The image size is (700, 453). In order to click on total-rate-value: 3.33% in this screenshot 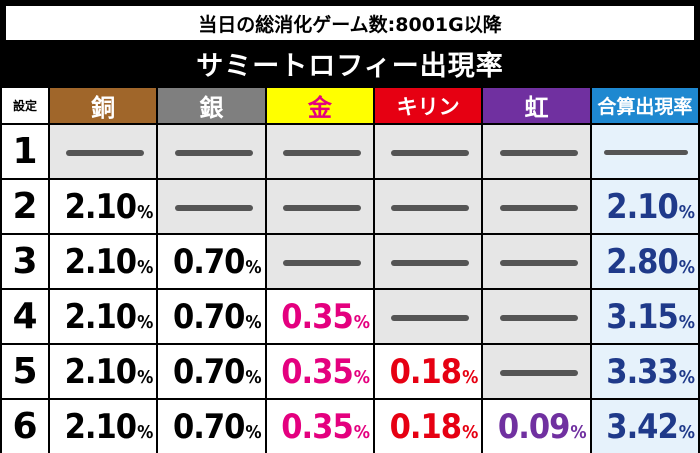, I will do `click(650, 372)`.